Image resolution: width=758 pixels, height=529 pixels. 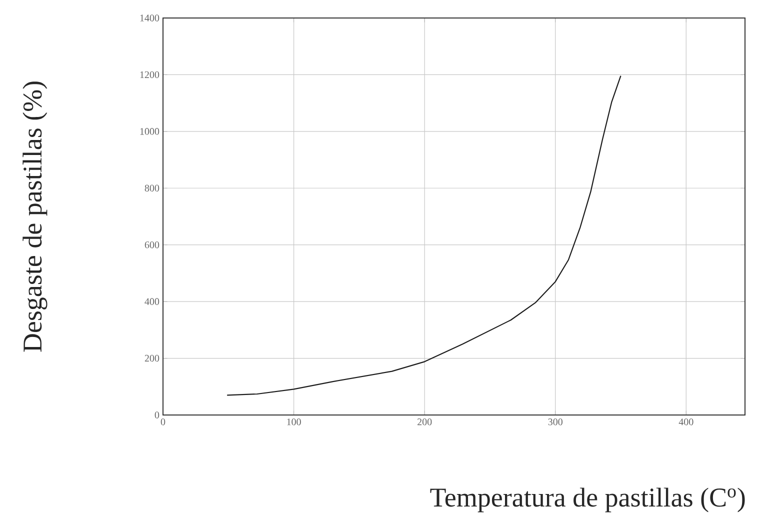 What do you see at coordinates (150, 131) in the screenshot?
I see `y-tick-label: 1000` at bounding box center [150, 131].